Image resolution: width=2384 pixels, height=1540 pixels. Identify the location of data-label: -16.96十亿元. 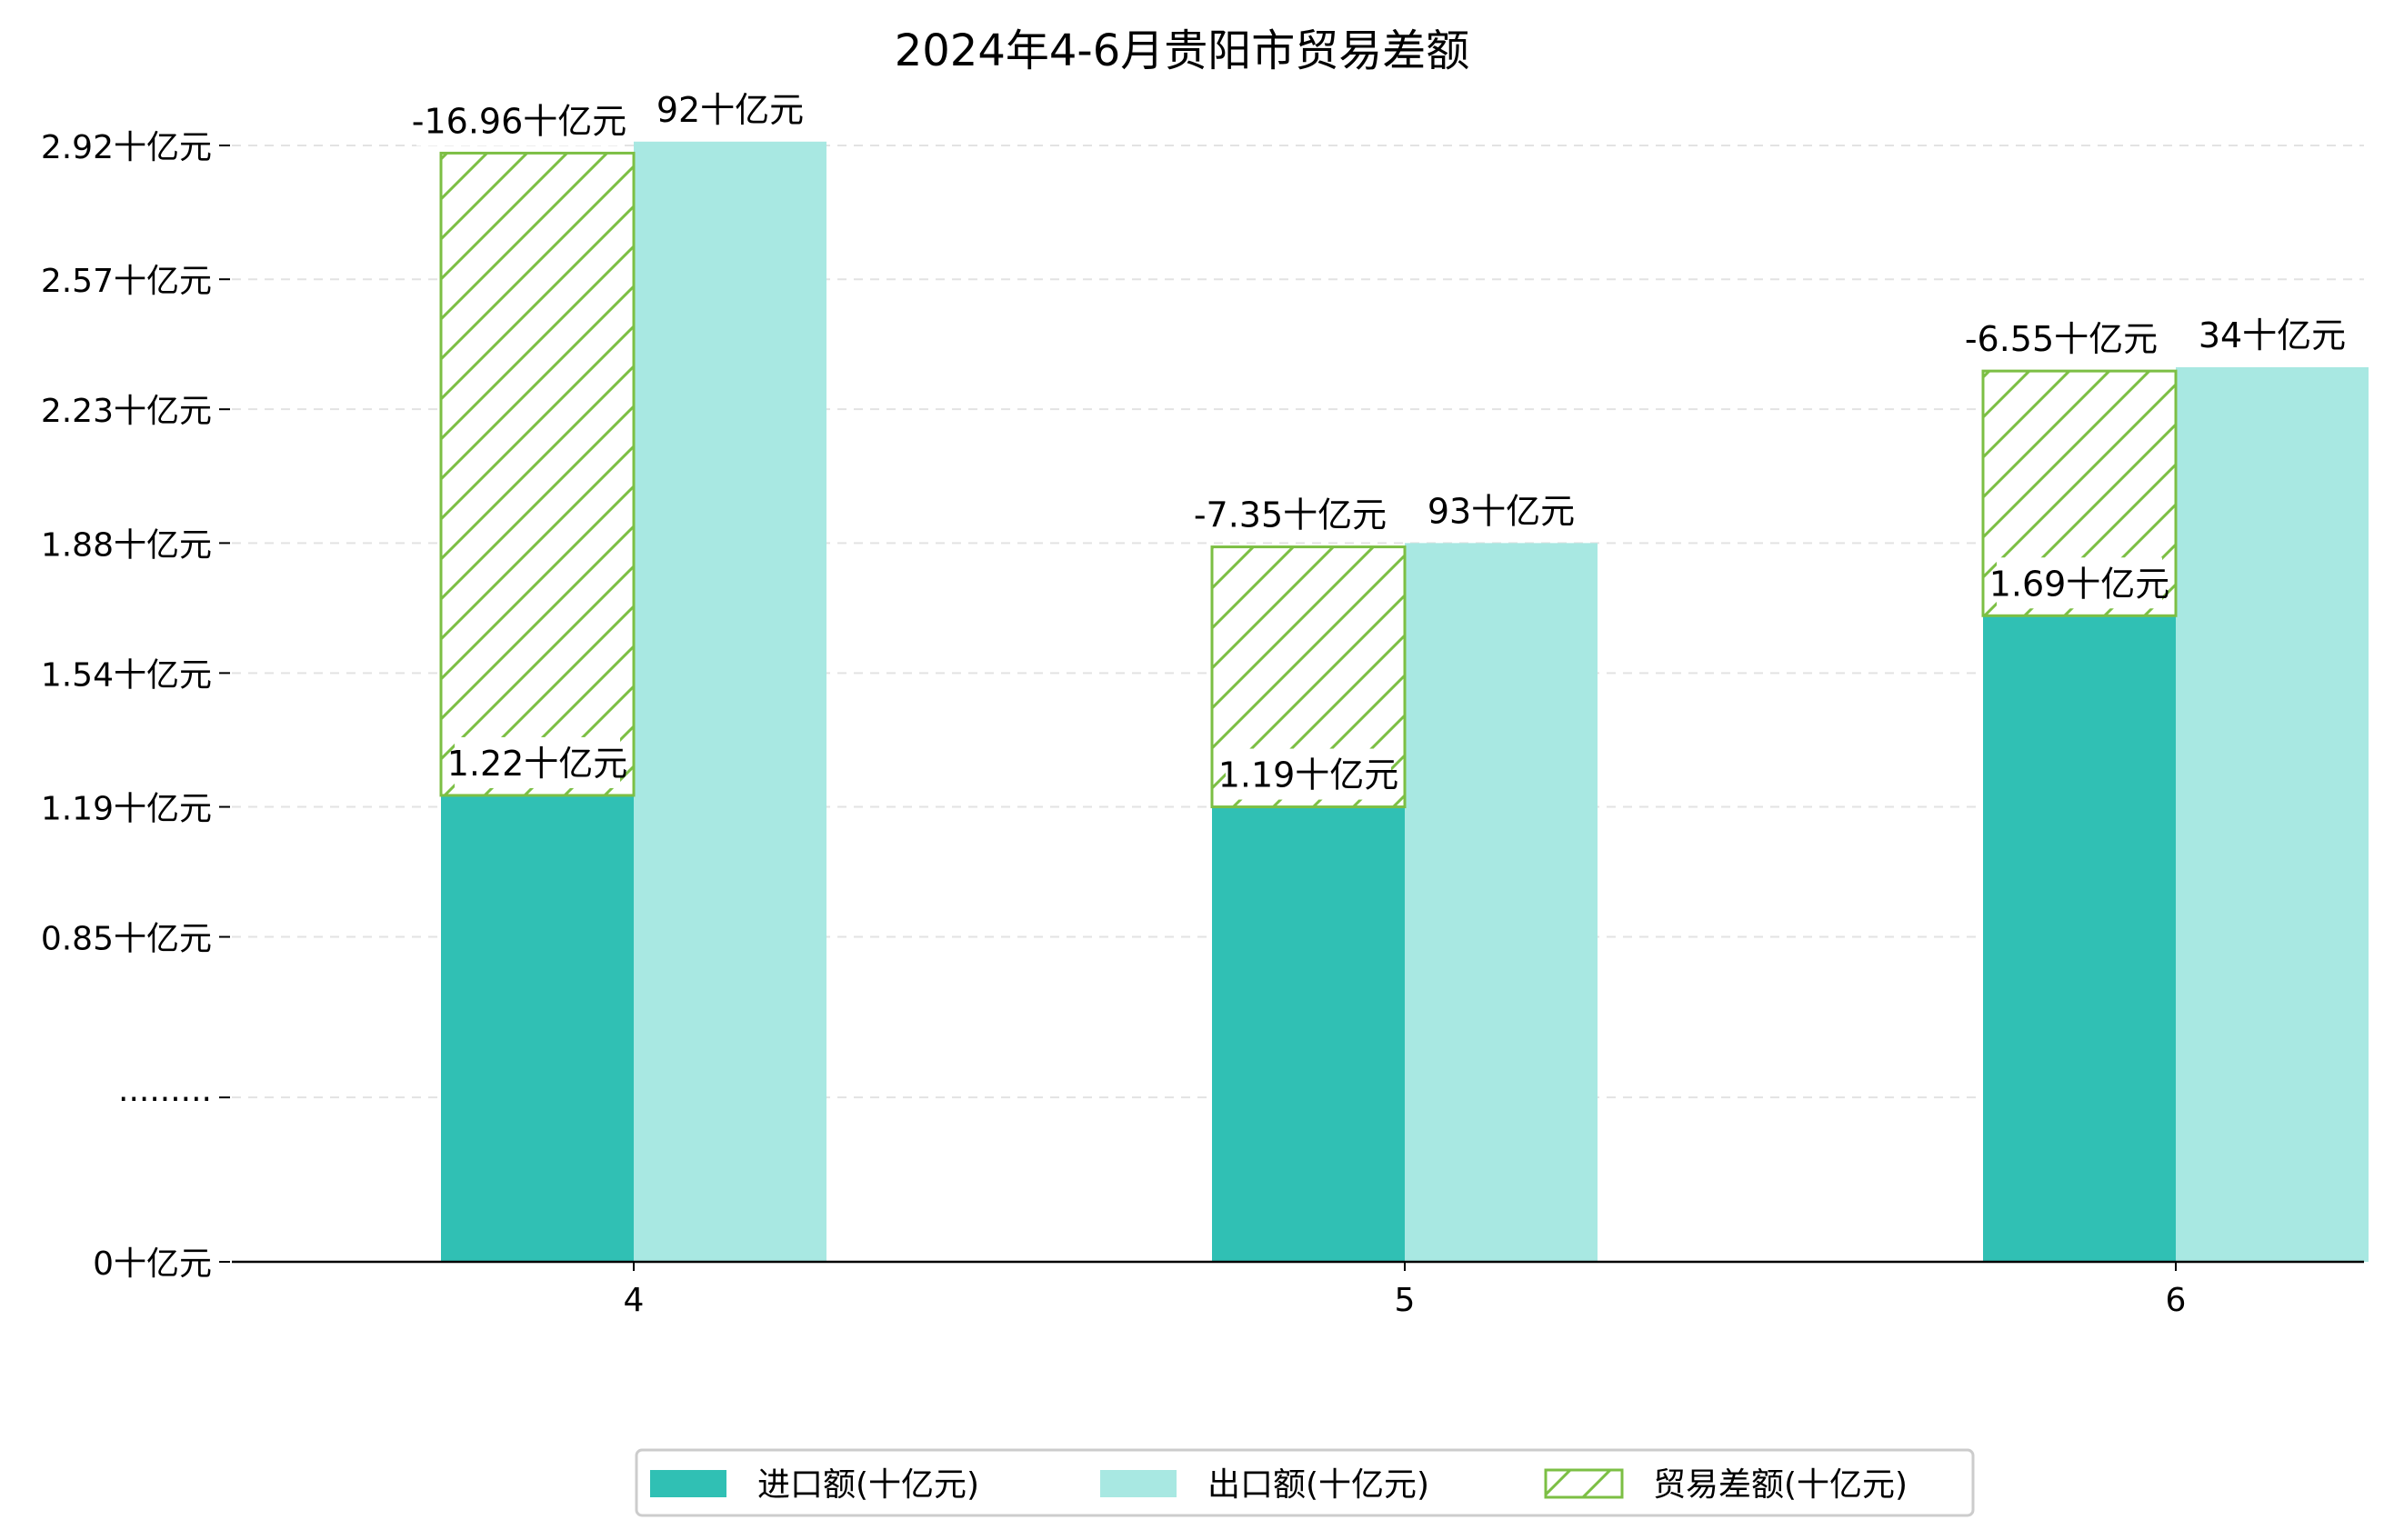
(519, 121).